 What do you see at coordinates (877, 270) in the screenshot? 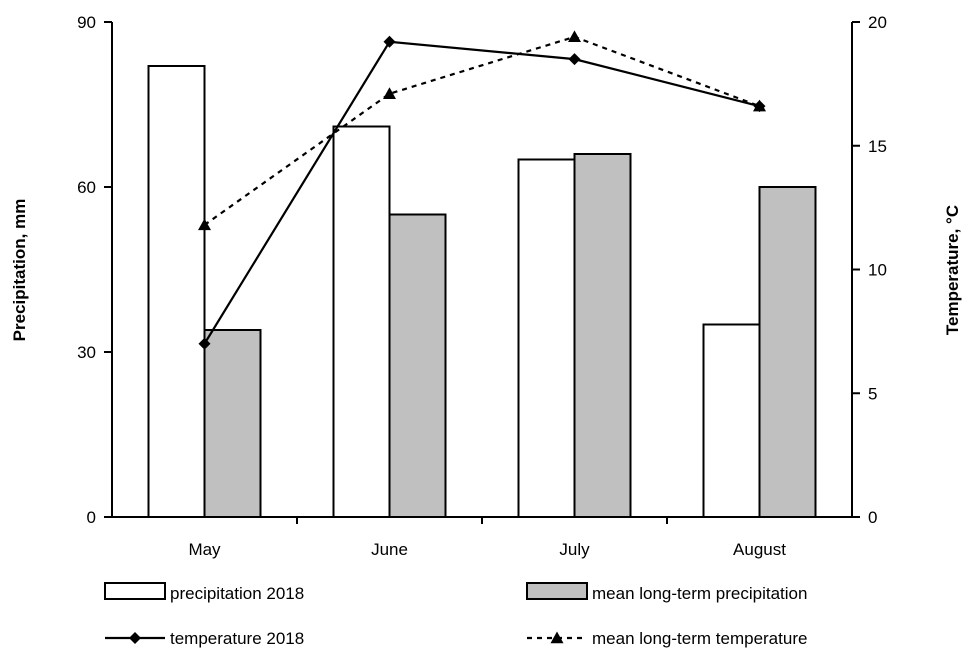
I see `y2-tick-label: 10` at bounding box center [877, 270].